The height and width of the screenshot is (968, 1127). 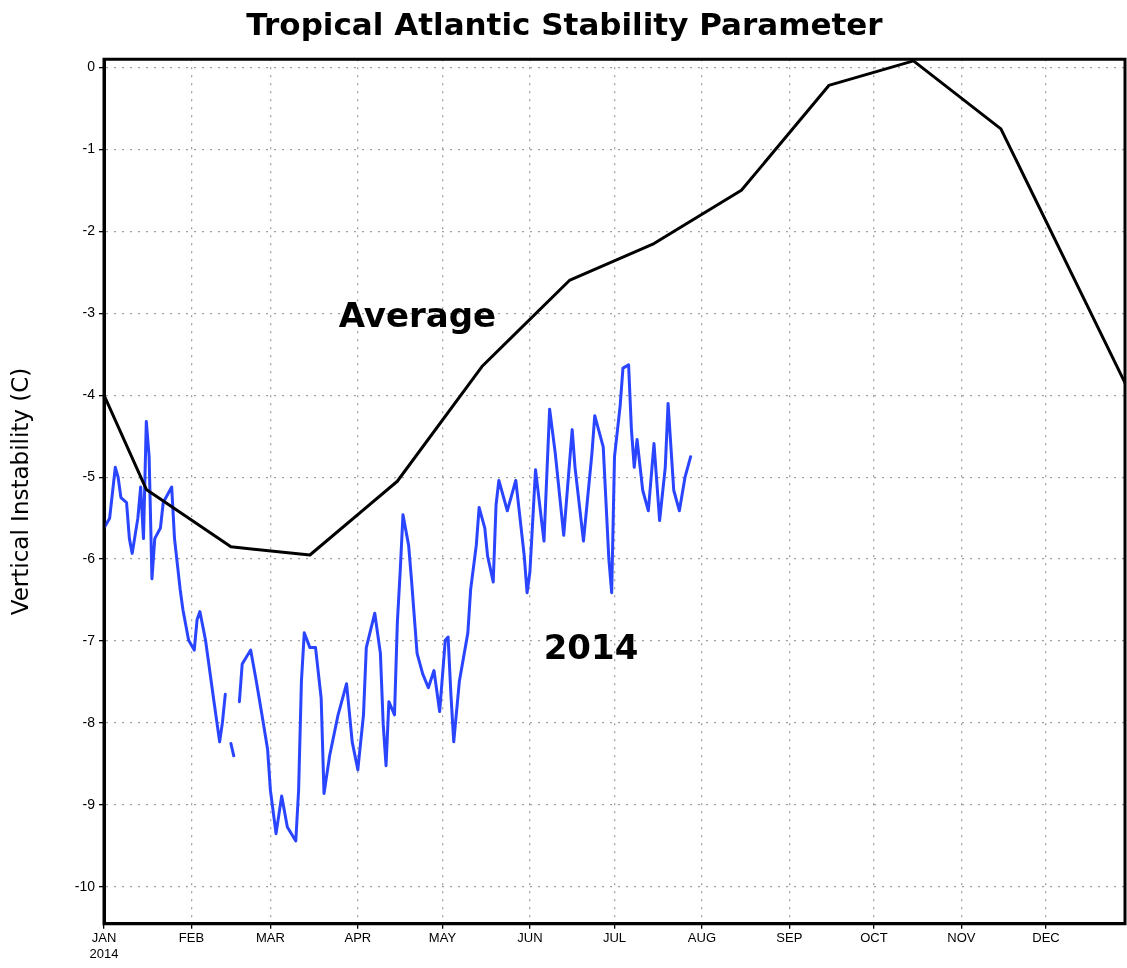 What do you see at coordinates (270, 938) in the screenshot?
I see `x-tick-label: MAR` at bounding box center [270, 938].